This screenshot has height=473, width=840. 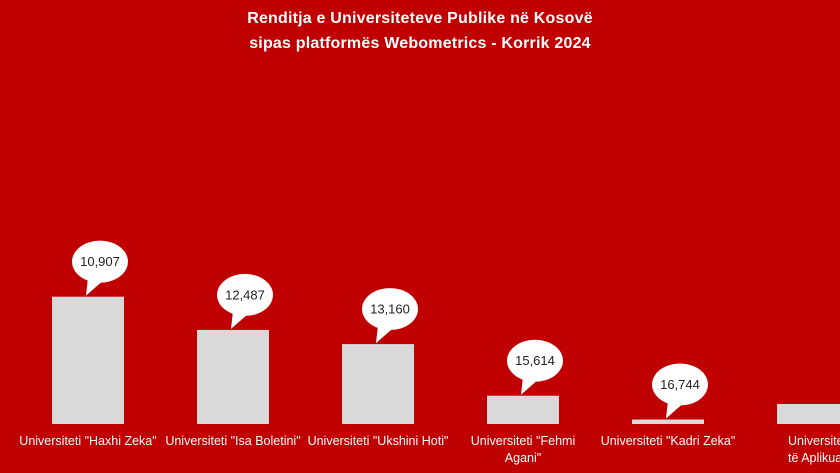 I want to click on category-label-line: Universiteti "Haxhi Zeka", so click(x=88, y=441).